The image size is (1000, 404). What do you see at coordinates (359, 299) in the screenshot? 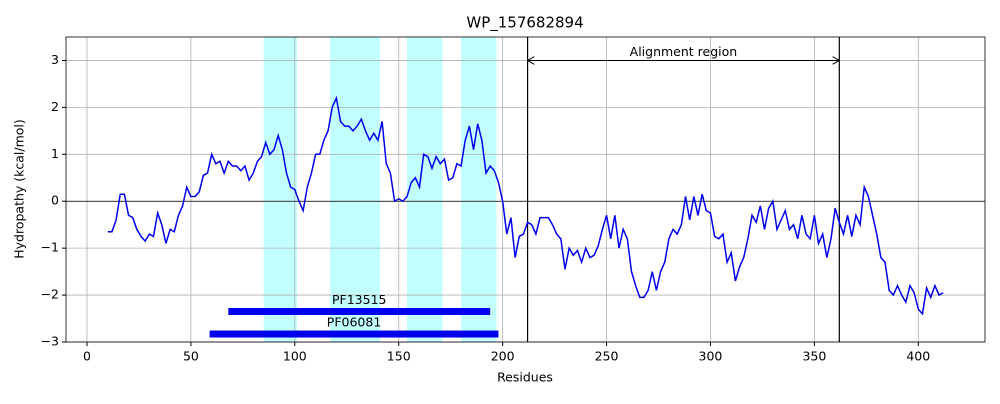
I see `domain-label: PF13515` at bounding box center [359, 299].